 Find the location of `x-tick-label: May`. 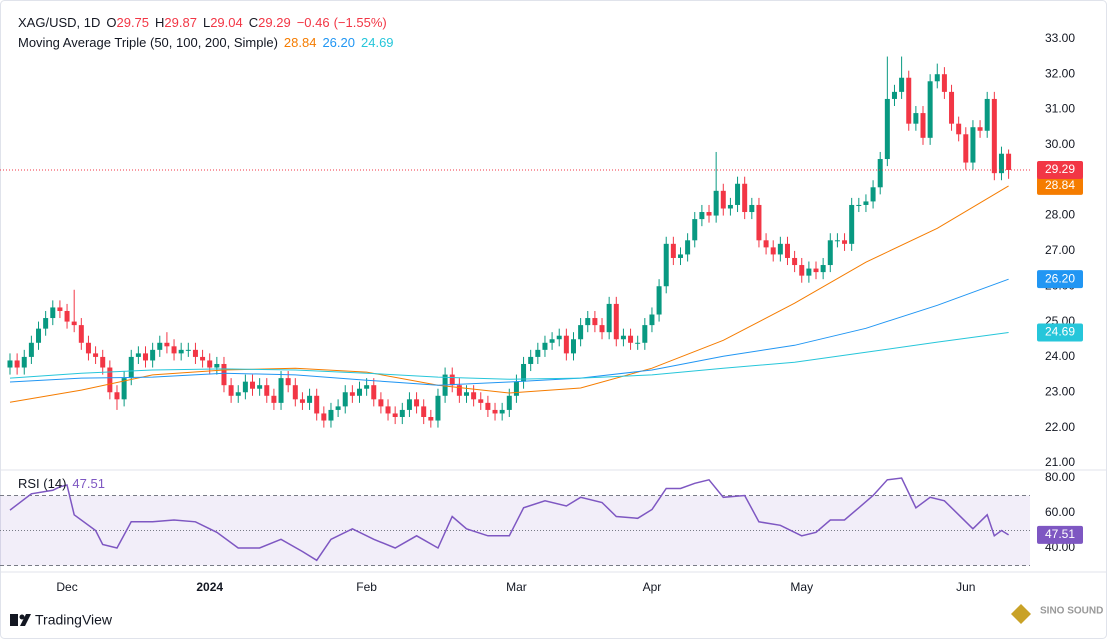

x-tick-label: May is located at coordinates (801, 587).